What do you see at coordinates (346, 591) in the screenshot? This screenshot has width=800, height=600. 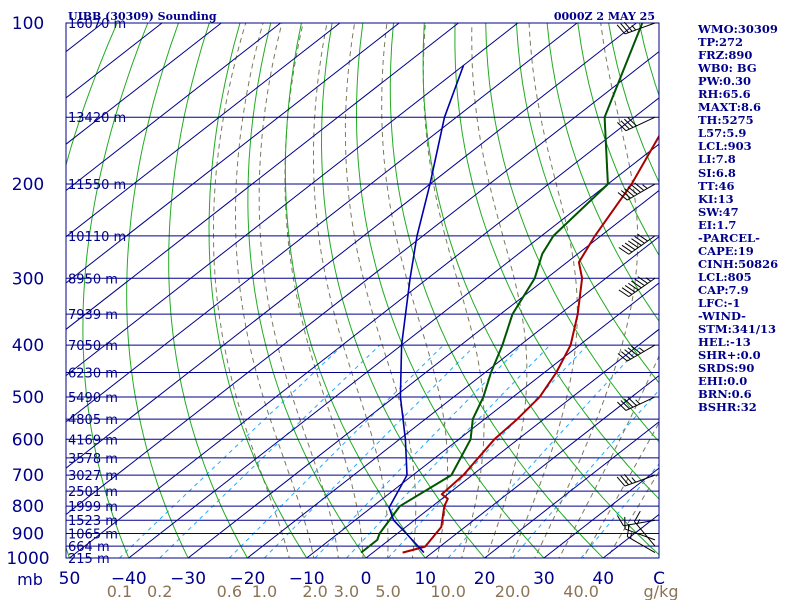 I see `mixing-ratio-tick-label: 3.0` at bounding box center [346, 591].